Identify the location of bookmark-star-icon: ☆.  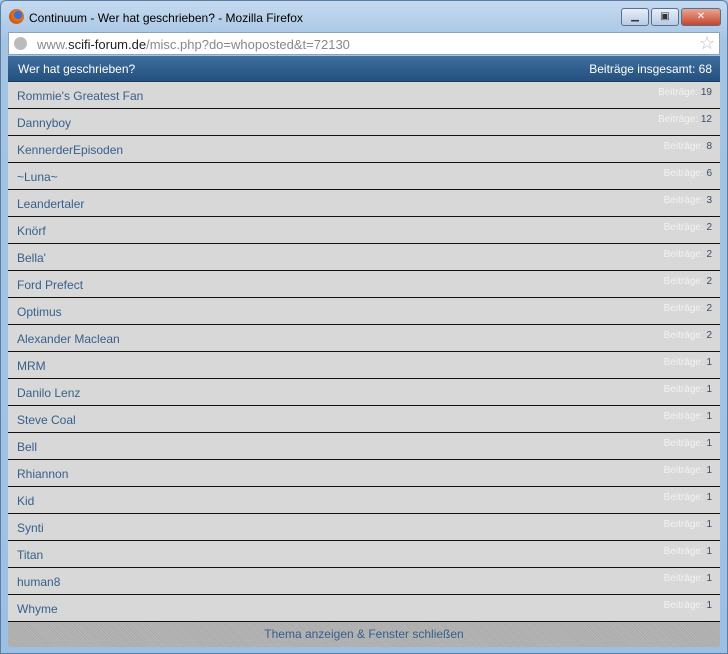
(706, 43).